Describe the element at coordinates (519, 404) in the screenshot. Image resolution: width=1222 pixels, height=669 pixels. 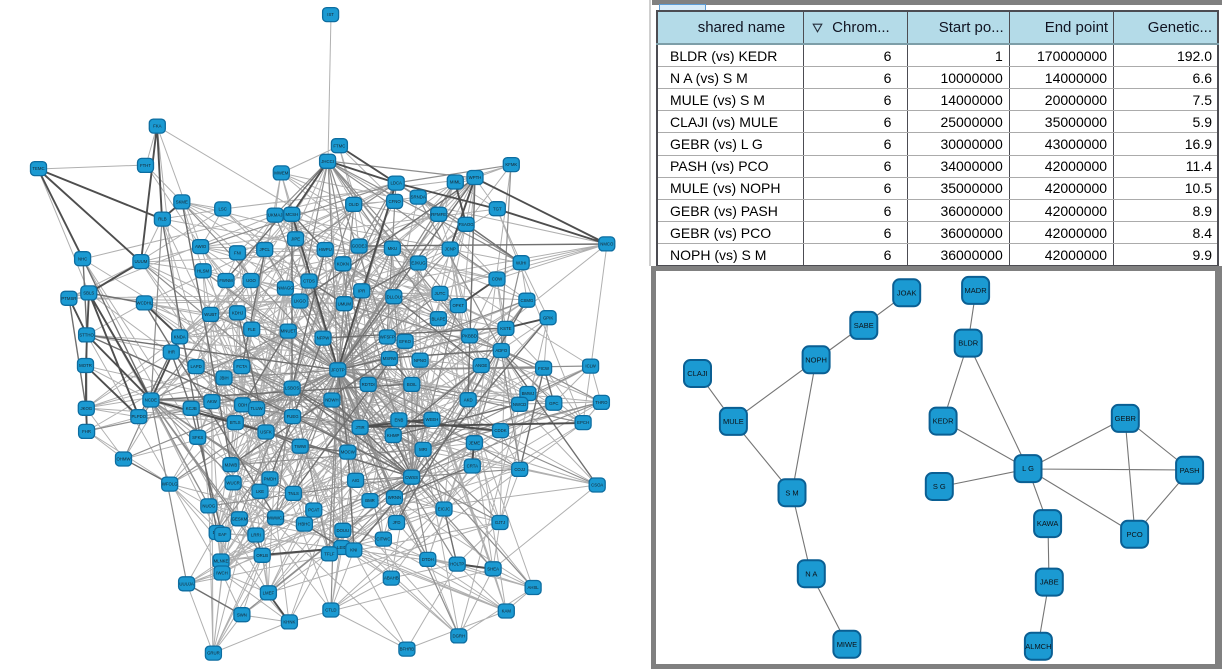
I see `svg-text: NWCD` at that location.